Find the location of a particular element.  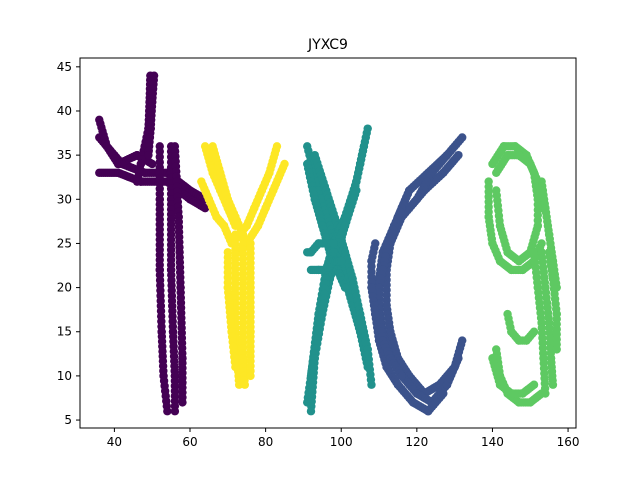

y-tick-label: 15 is located at coordinates (64, 332).